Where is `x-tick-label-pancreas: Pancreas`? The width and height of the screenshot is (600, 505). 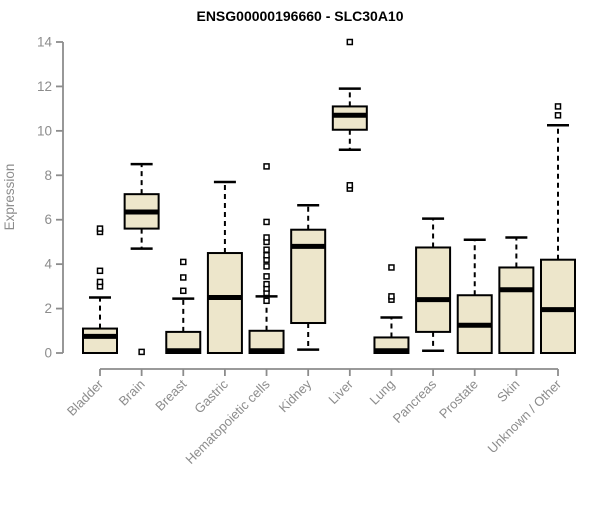
x-tick-label-pancreas: Pancreas is located at coordinates (415, 401).